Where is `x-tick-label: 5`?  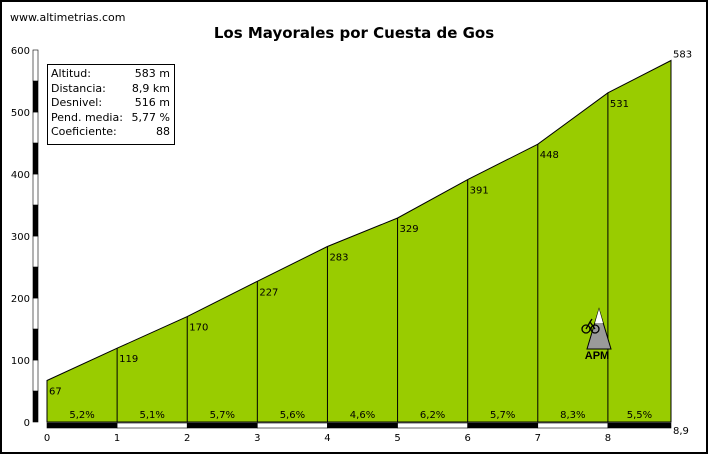
x-tick-label: 5 is located at coordinates (397, 438).